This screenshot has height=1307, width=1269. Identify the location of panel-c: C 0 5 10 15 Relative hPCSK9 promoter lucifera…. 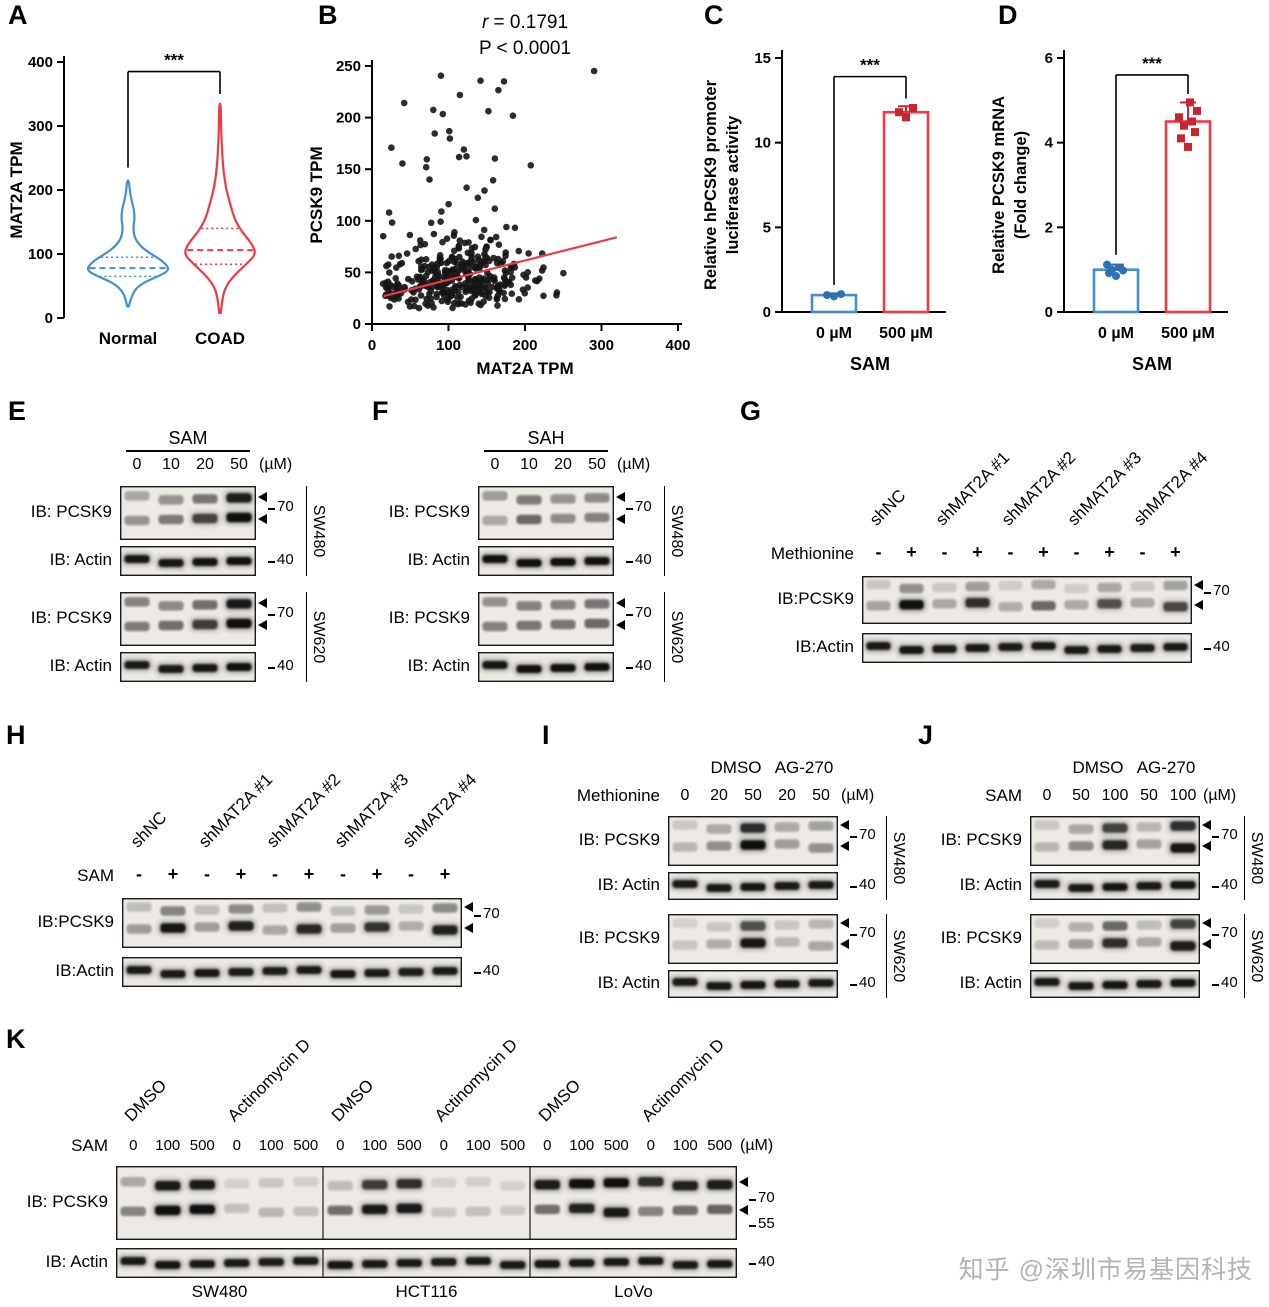
(837, 198).